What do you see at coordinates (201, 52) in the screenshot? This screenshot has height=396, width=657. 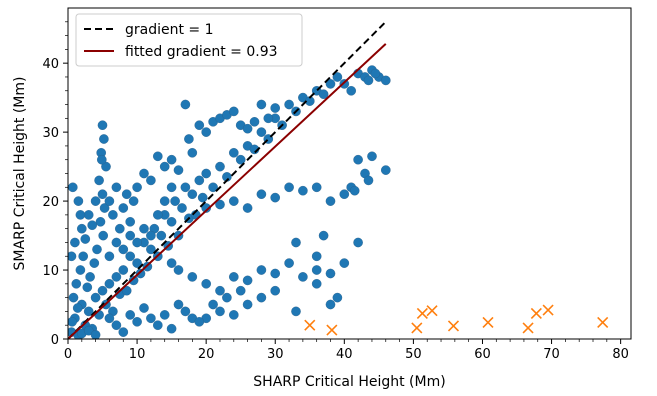 I see `legend-label: fitted gradient = 0.93` at bounding box center [201, 52].